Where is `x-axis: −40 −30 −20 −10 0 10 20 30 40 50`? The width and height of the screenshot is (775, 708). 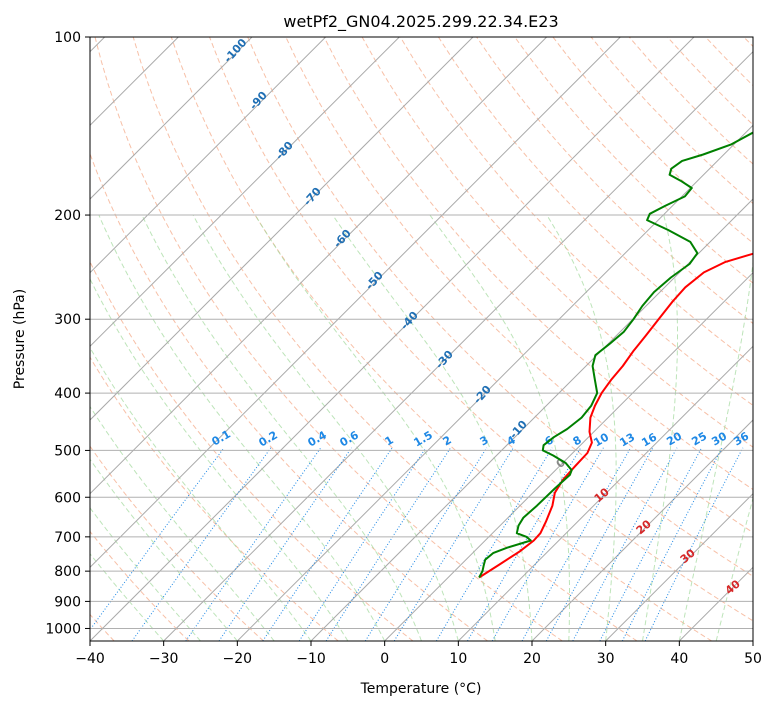 x-axis: −40 −30 −20 −10 0 10 20 30 40 50 is located at coordinates (418, 654).